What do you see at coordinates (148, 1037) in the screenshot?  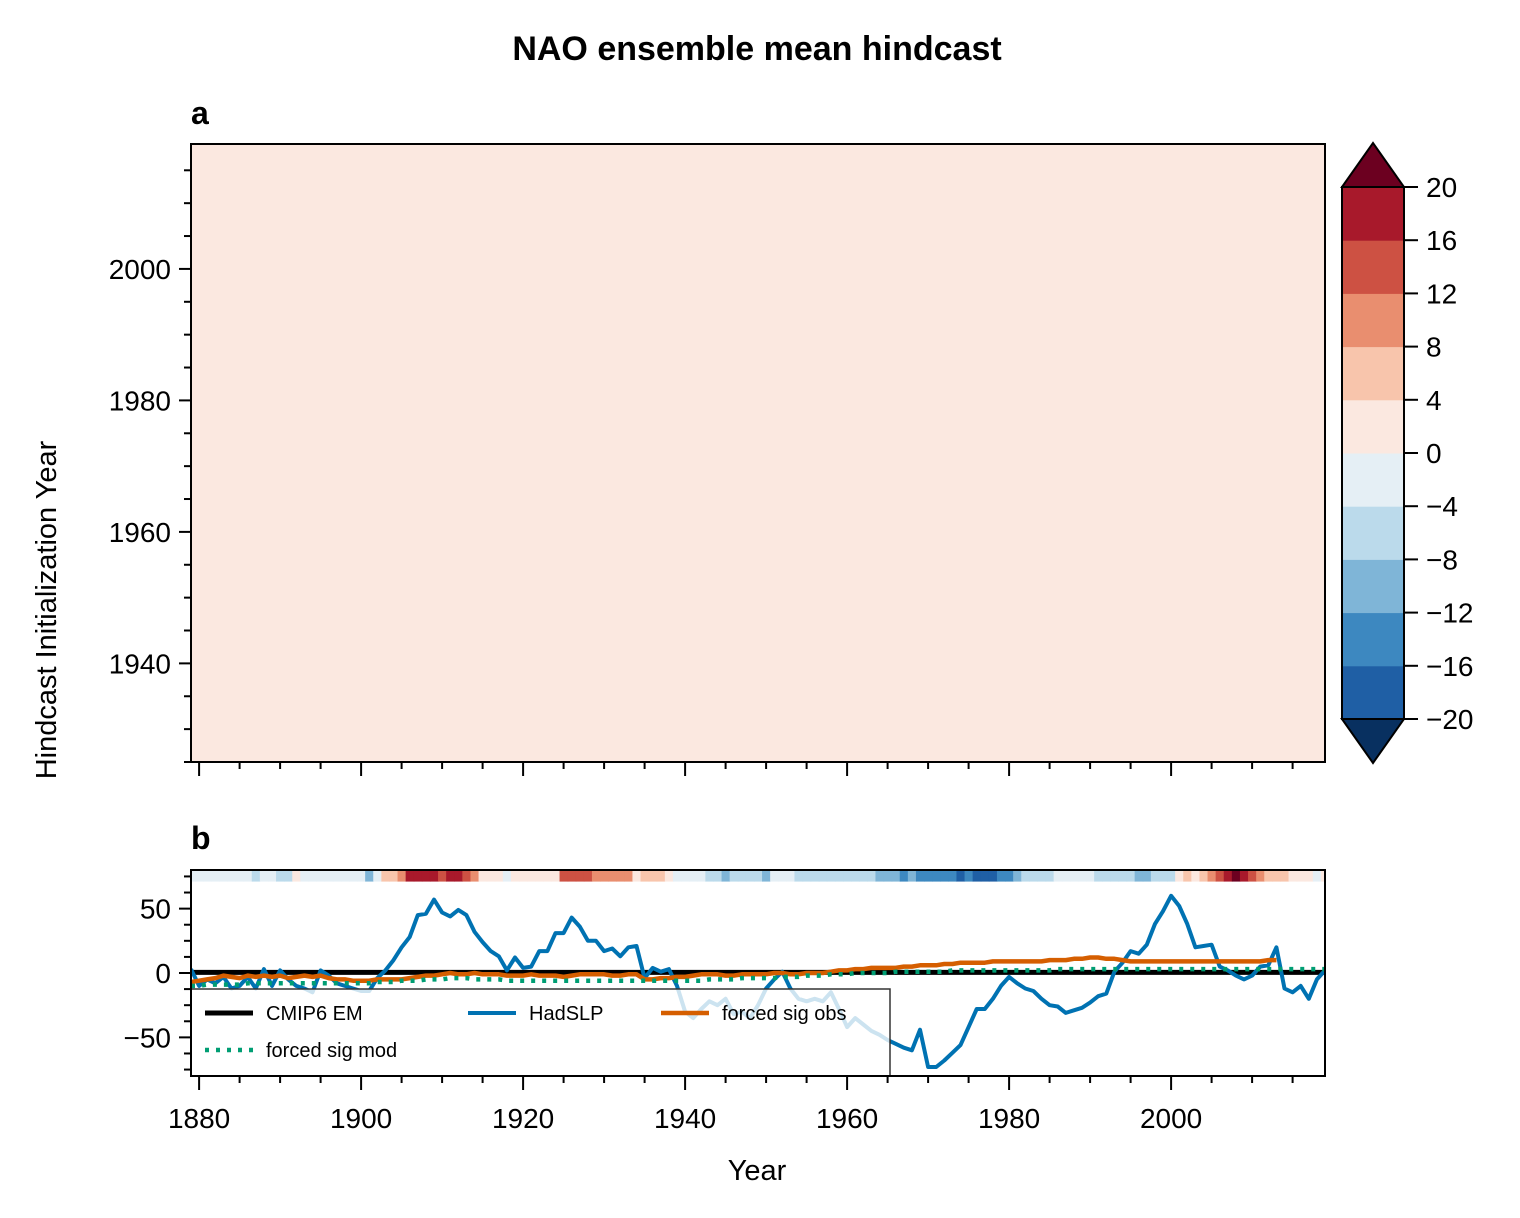 I see `y-tick-label: −50` at bounding box center [148, 1037].